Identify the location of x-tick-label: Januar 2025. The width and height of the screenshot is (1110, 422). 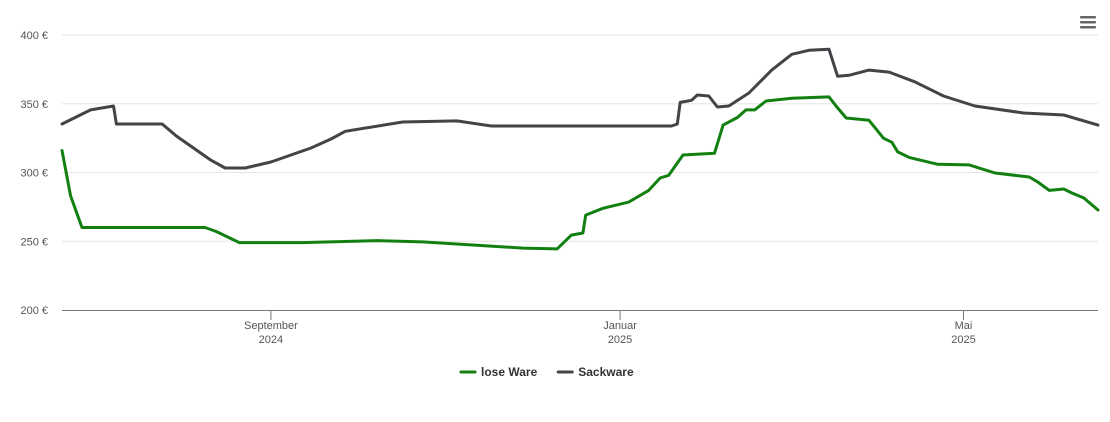
(620, 333).